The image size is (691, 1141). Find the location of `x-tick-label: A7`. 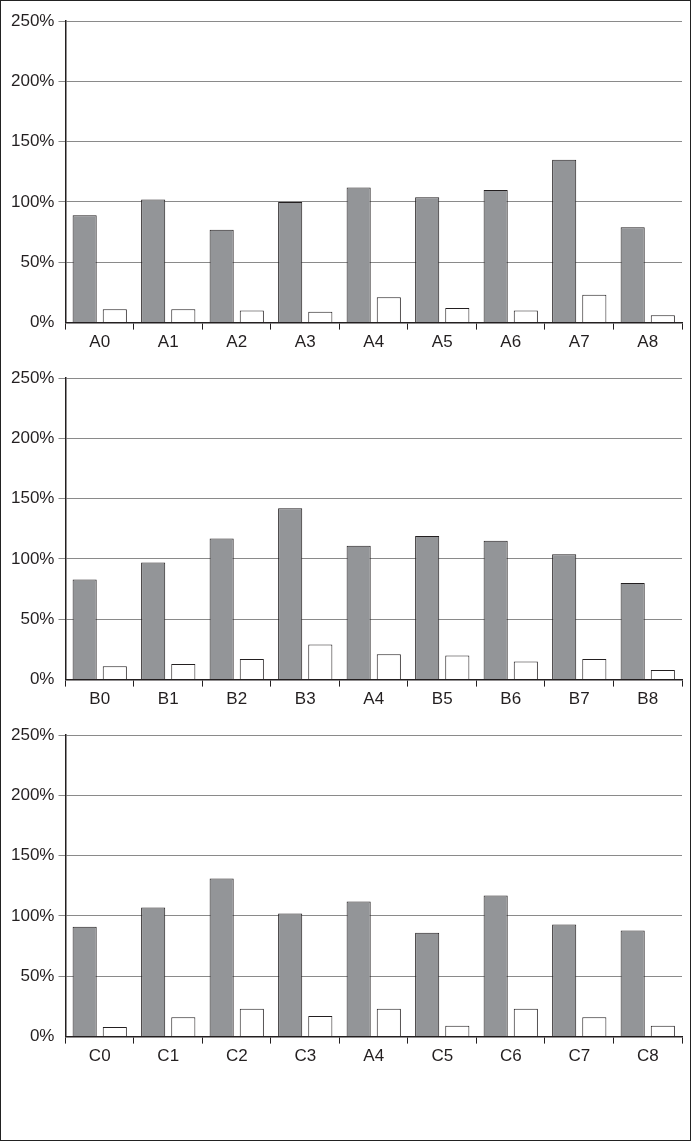

x-tick-label: A7 is located at coordinates (579, 342).